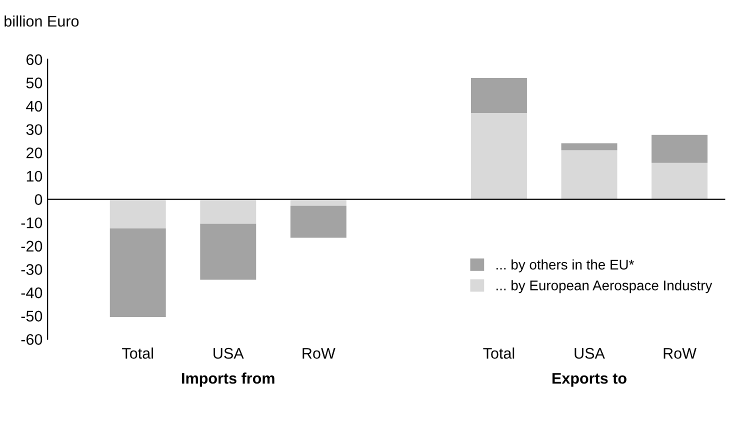  Describe the element at coordinates (38, 199) in the screenshot. I see `y-tick-label: 0` at that location.